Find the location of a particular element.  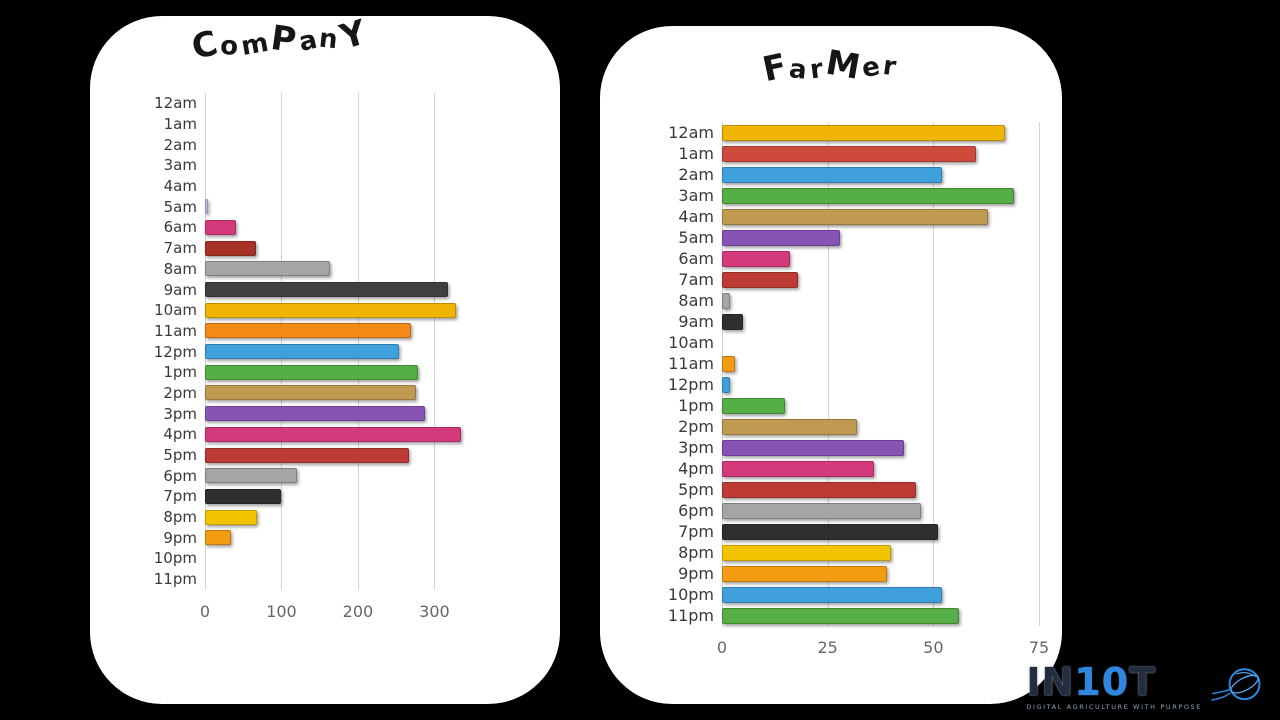

y-axis-label: 7pm is located at coordinates (180, 496).